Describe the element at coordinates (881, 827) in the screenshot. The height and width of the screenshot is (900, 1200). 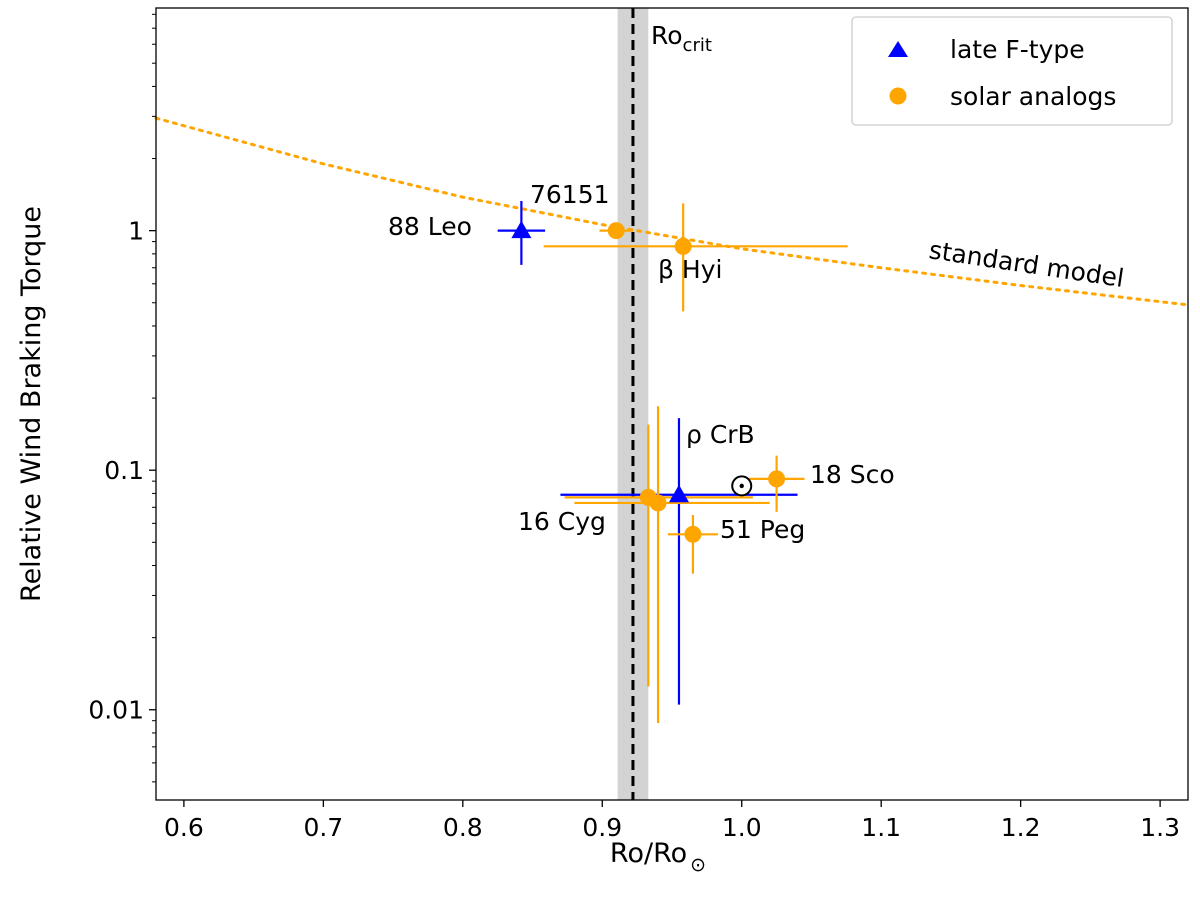
I see `x-tick-label-5: 1.1` at that location.